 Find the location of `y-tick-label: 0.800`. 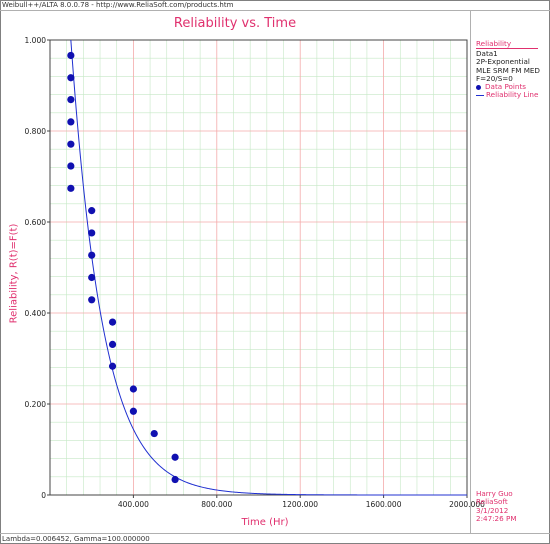

y-tick-label: 0.800 is located at coordinates (36, 131).